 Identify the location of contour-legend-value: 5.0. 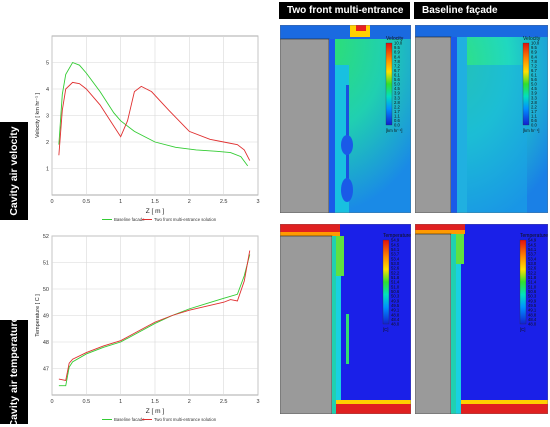
(397, 84).